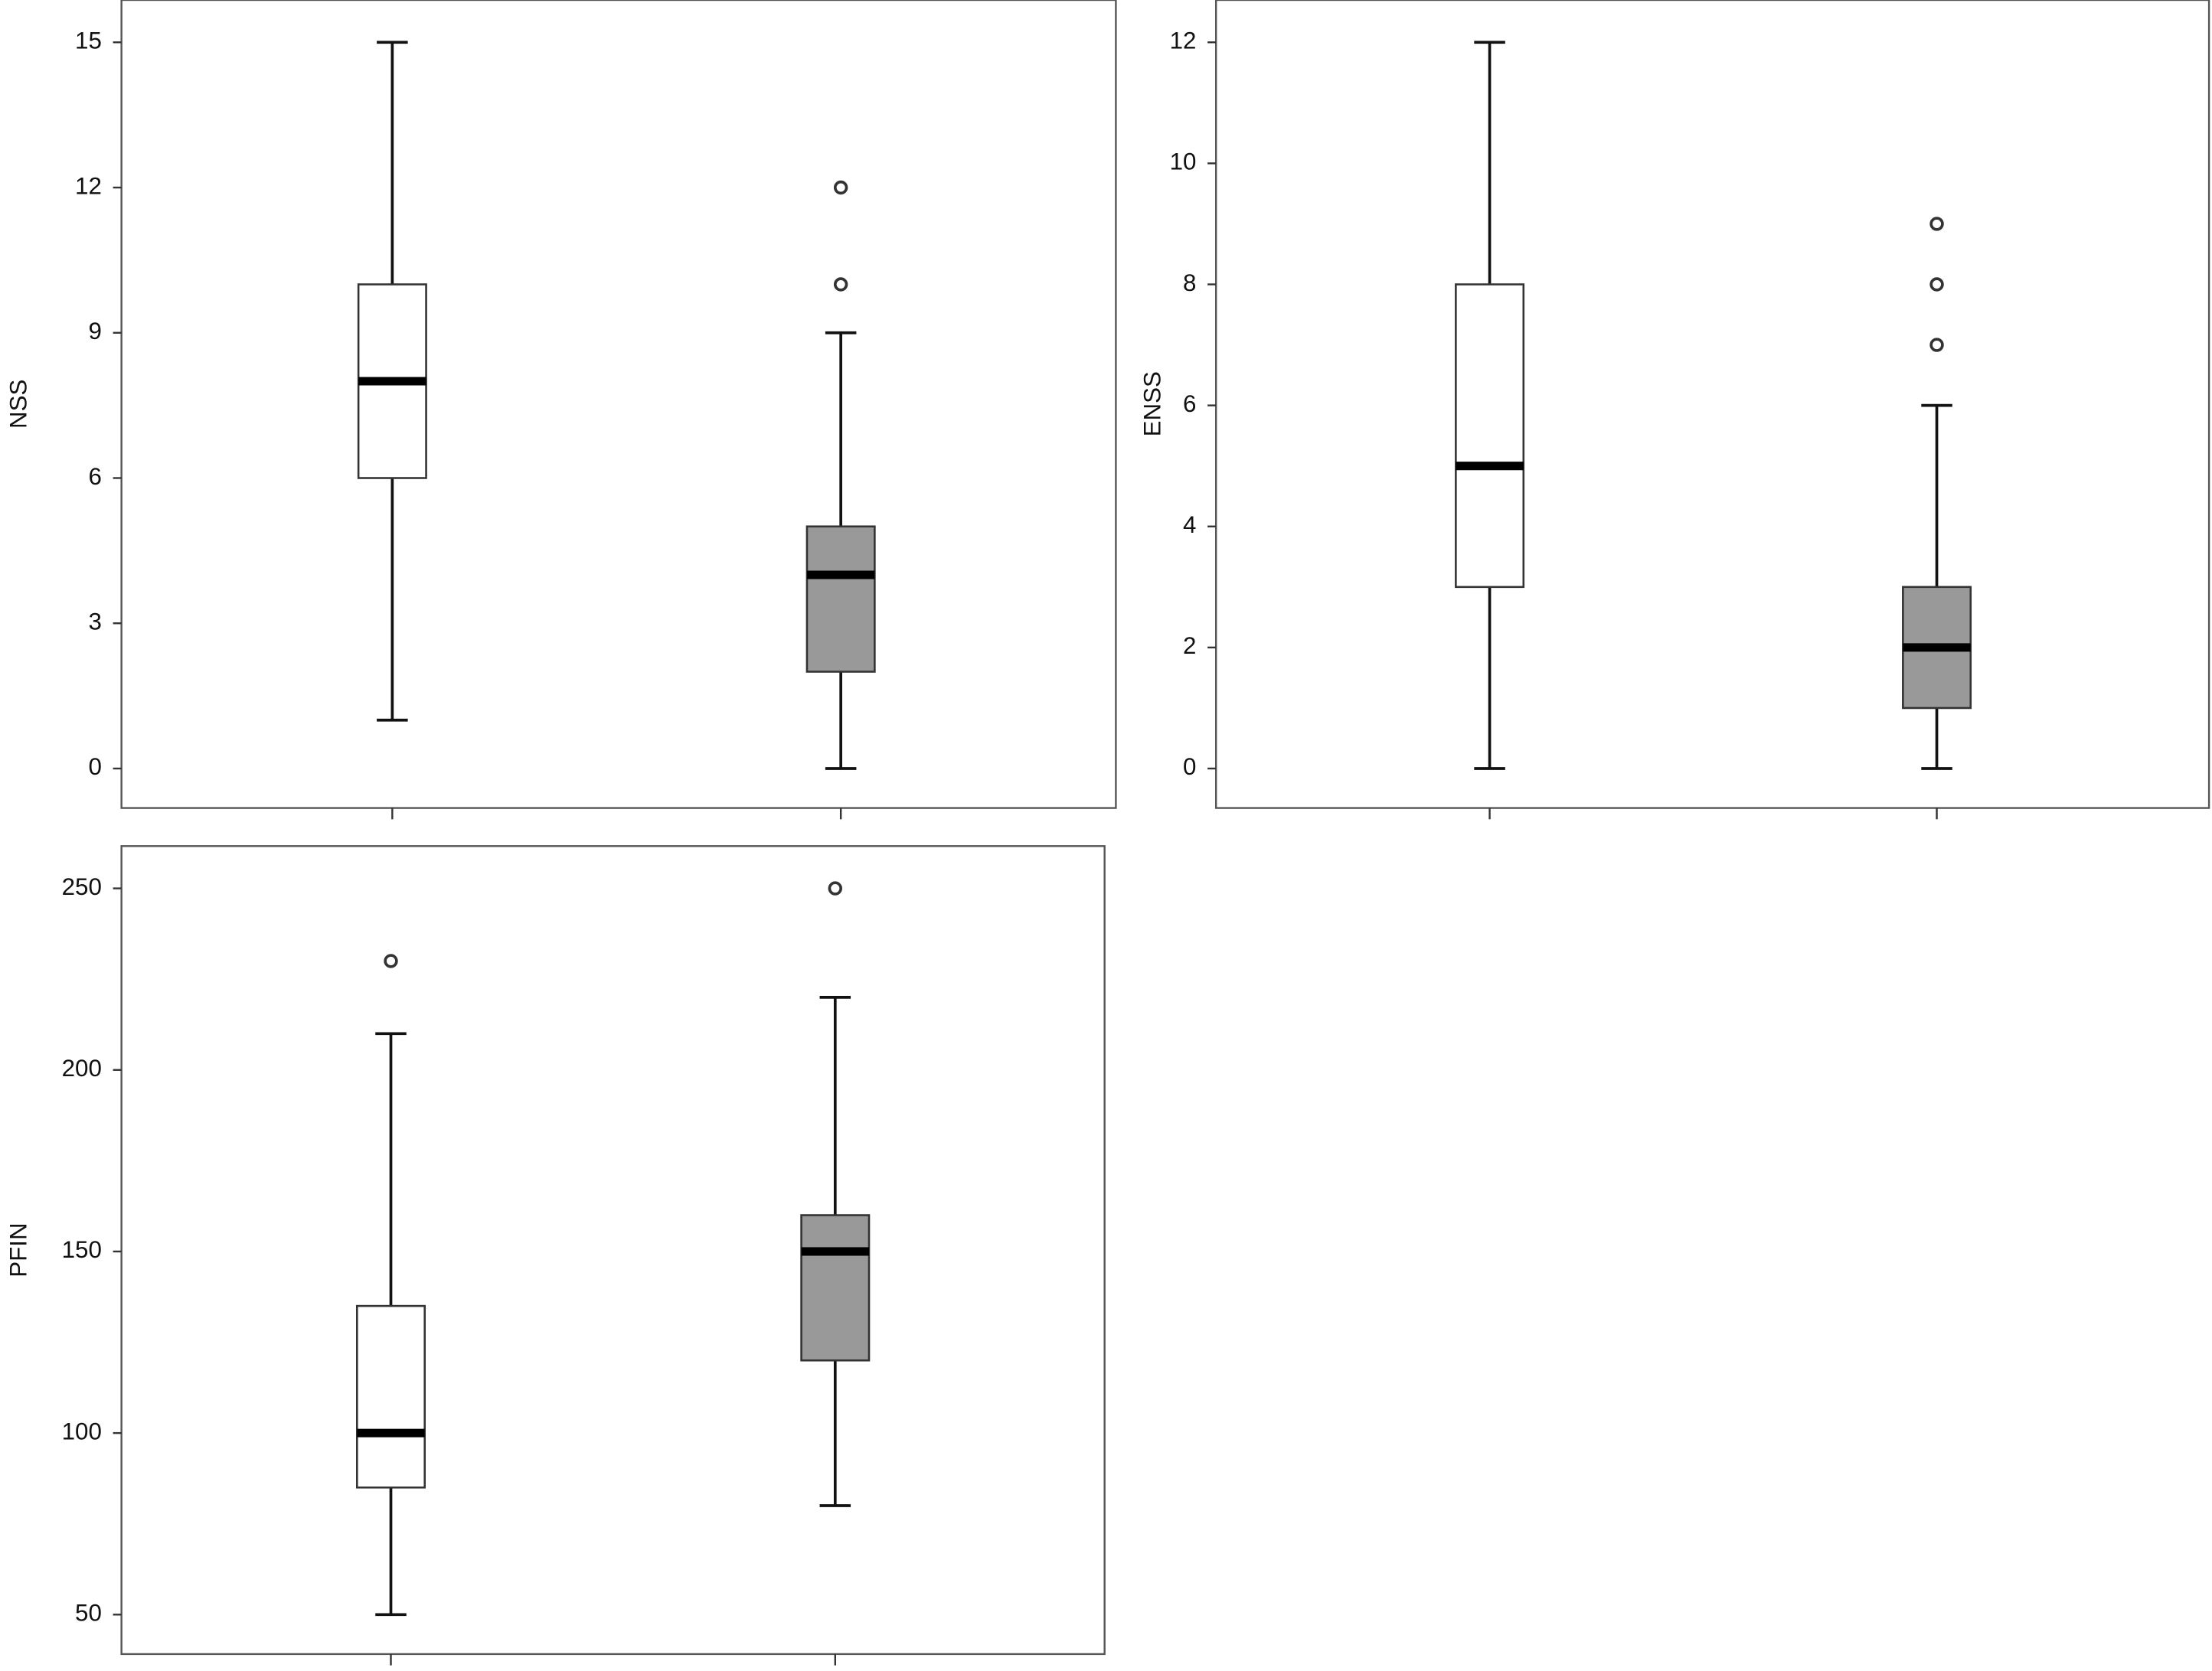 The image size is (2212, 1671). I want to click on y-tick-label: 15, so click(88, 41).